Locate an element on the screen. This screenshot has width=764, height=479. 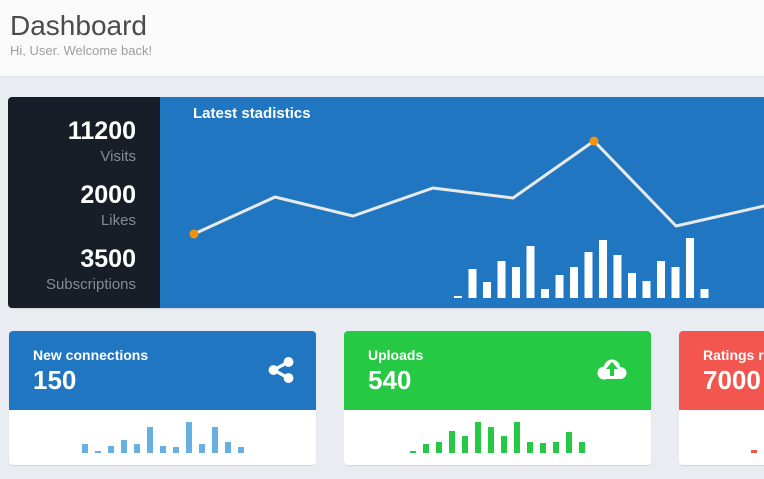
stat-visits: 11200 Visits is located at coordinates (72, 141).